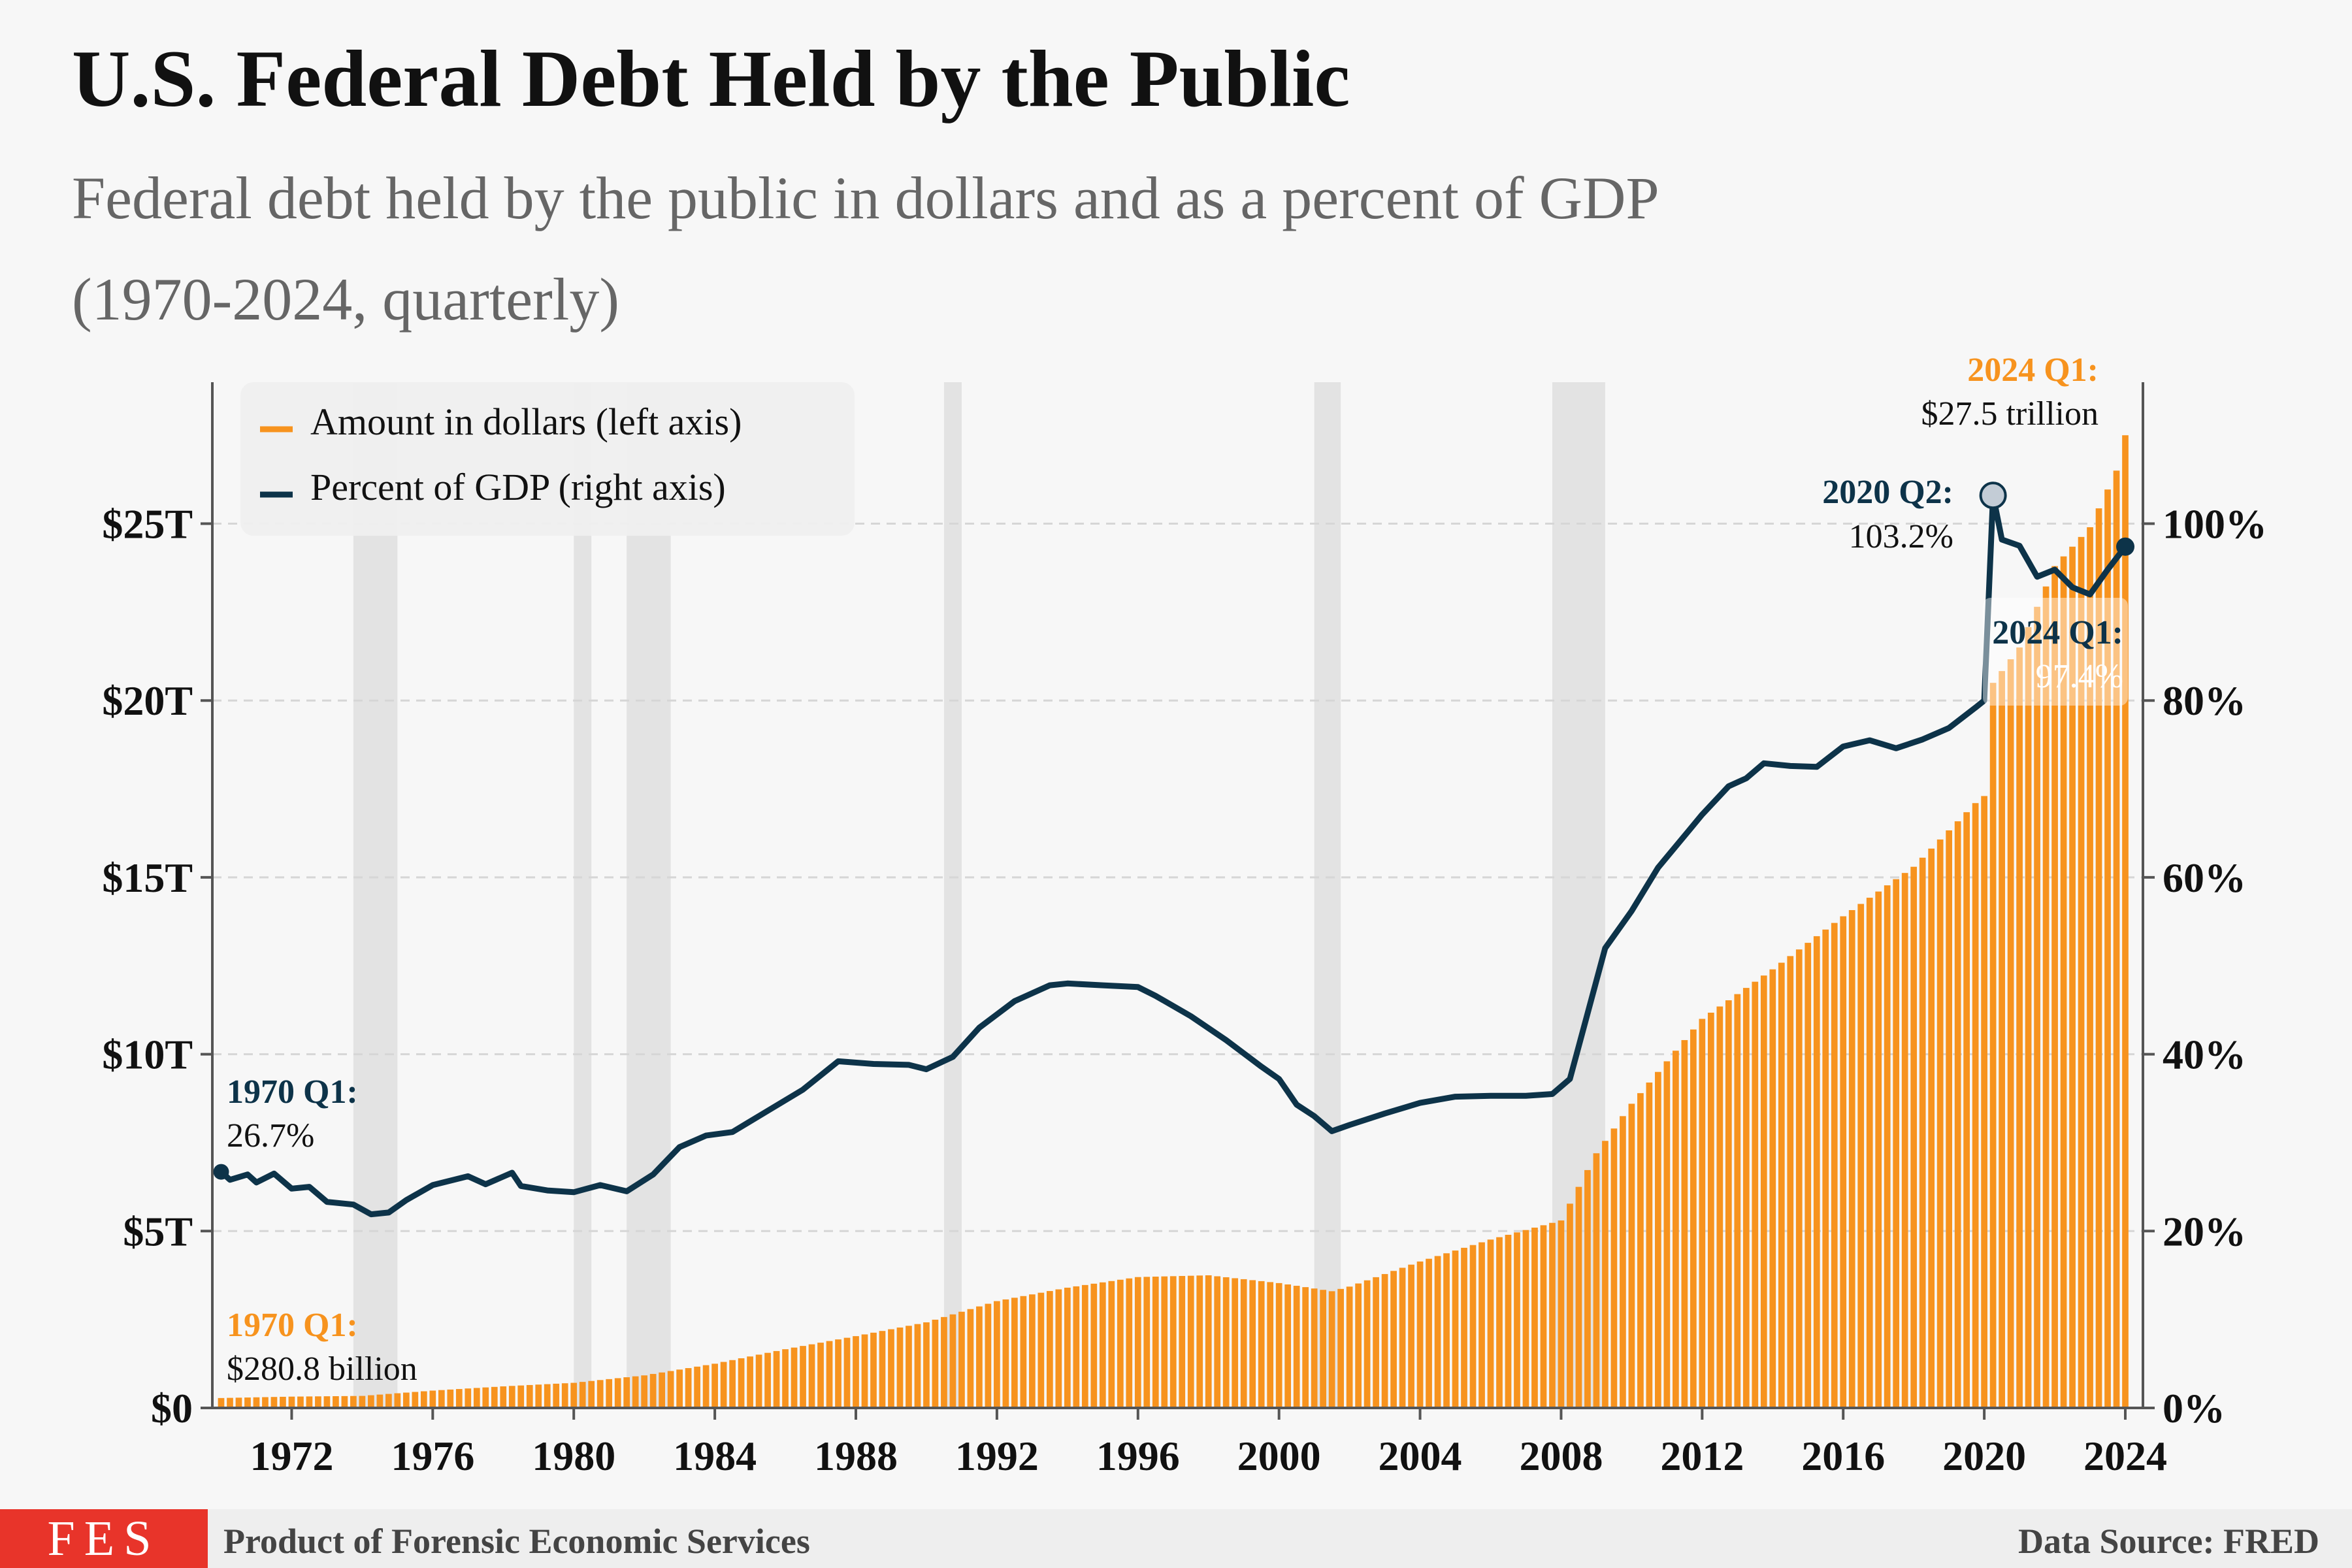  What do you see at coordinates (1901, 536) in the screenshot?
I see `annotation-value: 103.2%` at bounding box center [1901, 536].